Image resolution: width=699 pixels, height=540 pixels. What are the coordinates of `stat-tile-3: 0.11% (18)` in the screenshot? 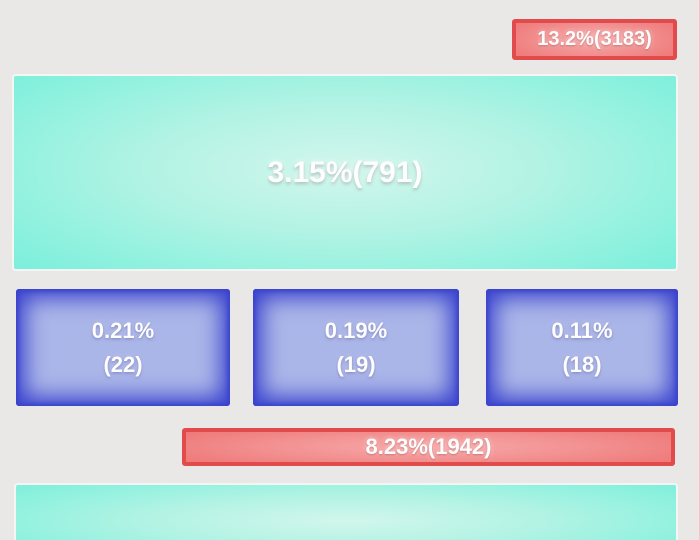 It's located at (582, 347).